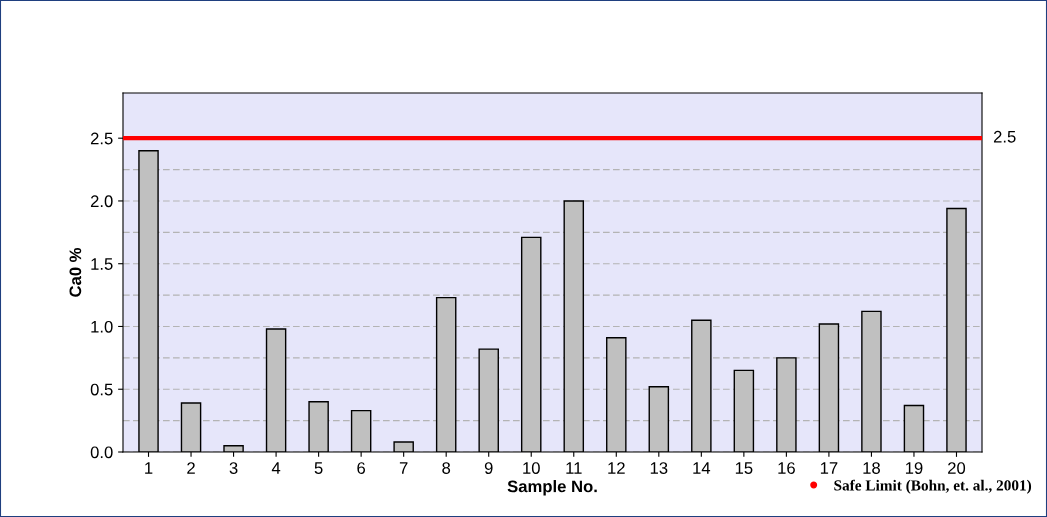  I want to click on y-tick-label: 2.0, so click(101, 201).